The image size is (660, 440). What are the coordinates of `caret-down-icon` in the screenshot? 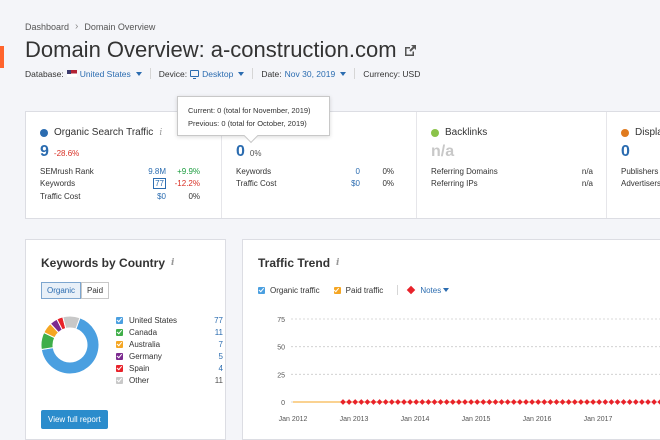 It's located at (343, 73).